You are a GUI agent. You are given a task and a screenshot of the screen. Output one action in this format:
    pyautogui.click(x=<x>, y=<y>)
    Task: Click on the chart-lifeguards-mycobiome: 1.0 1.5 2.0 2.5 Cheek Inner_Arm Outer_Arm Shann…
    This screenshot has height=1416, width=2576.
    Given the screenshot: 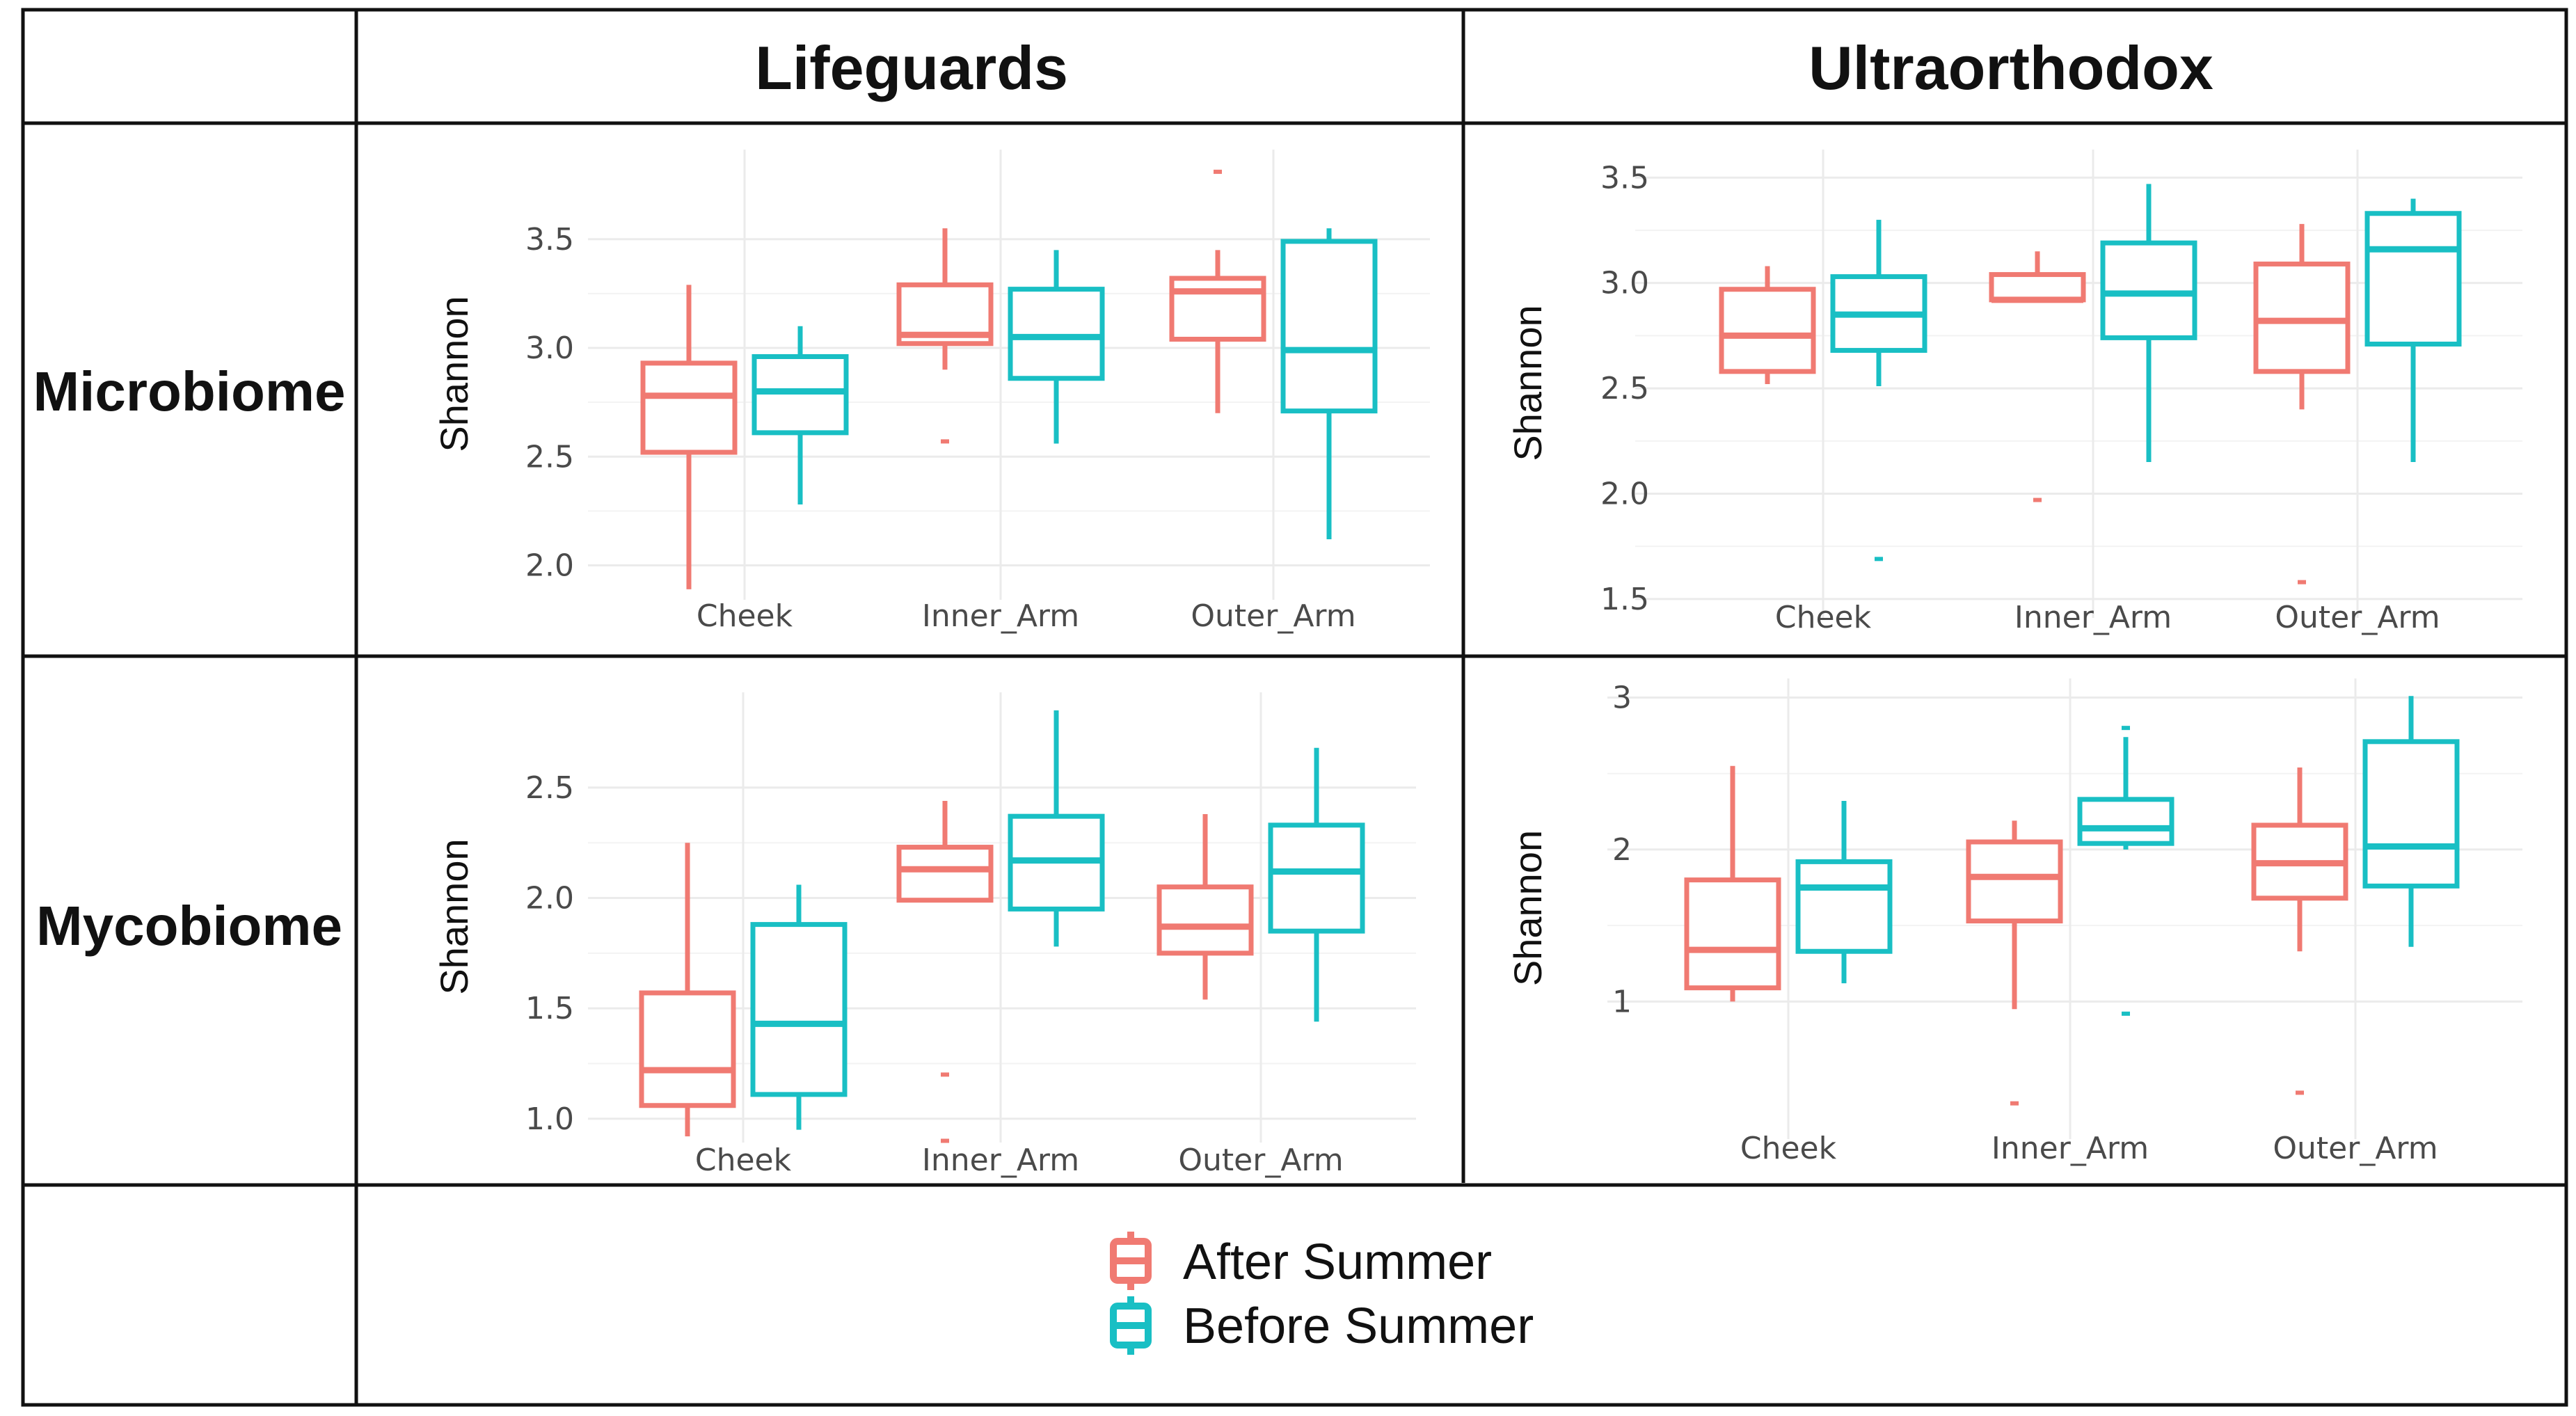 What is the action you would take?
    pyautogui.click(x=924, y=935)
    